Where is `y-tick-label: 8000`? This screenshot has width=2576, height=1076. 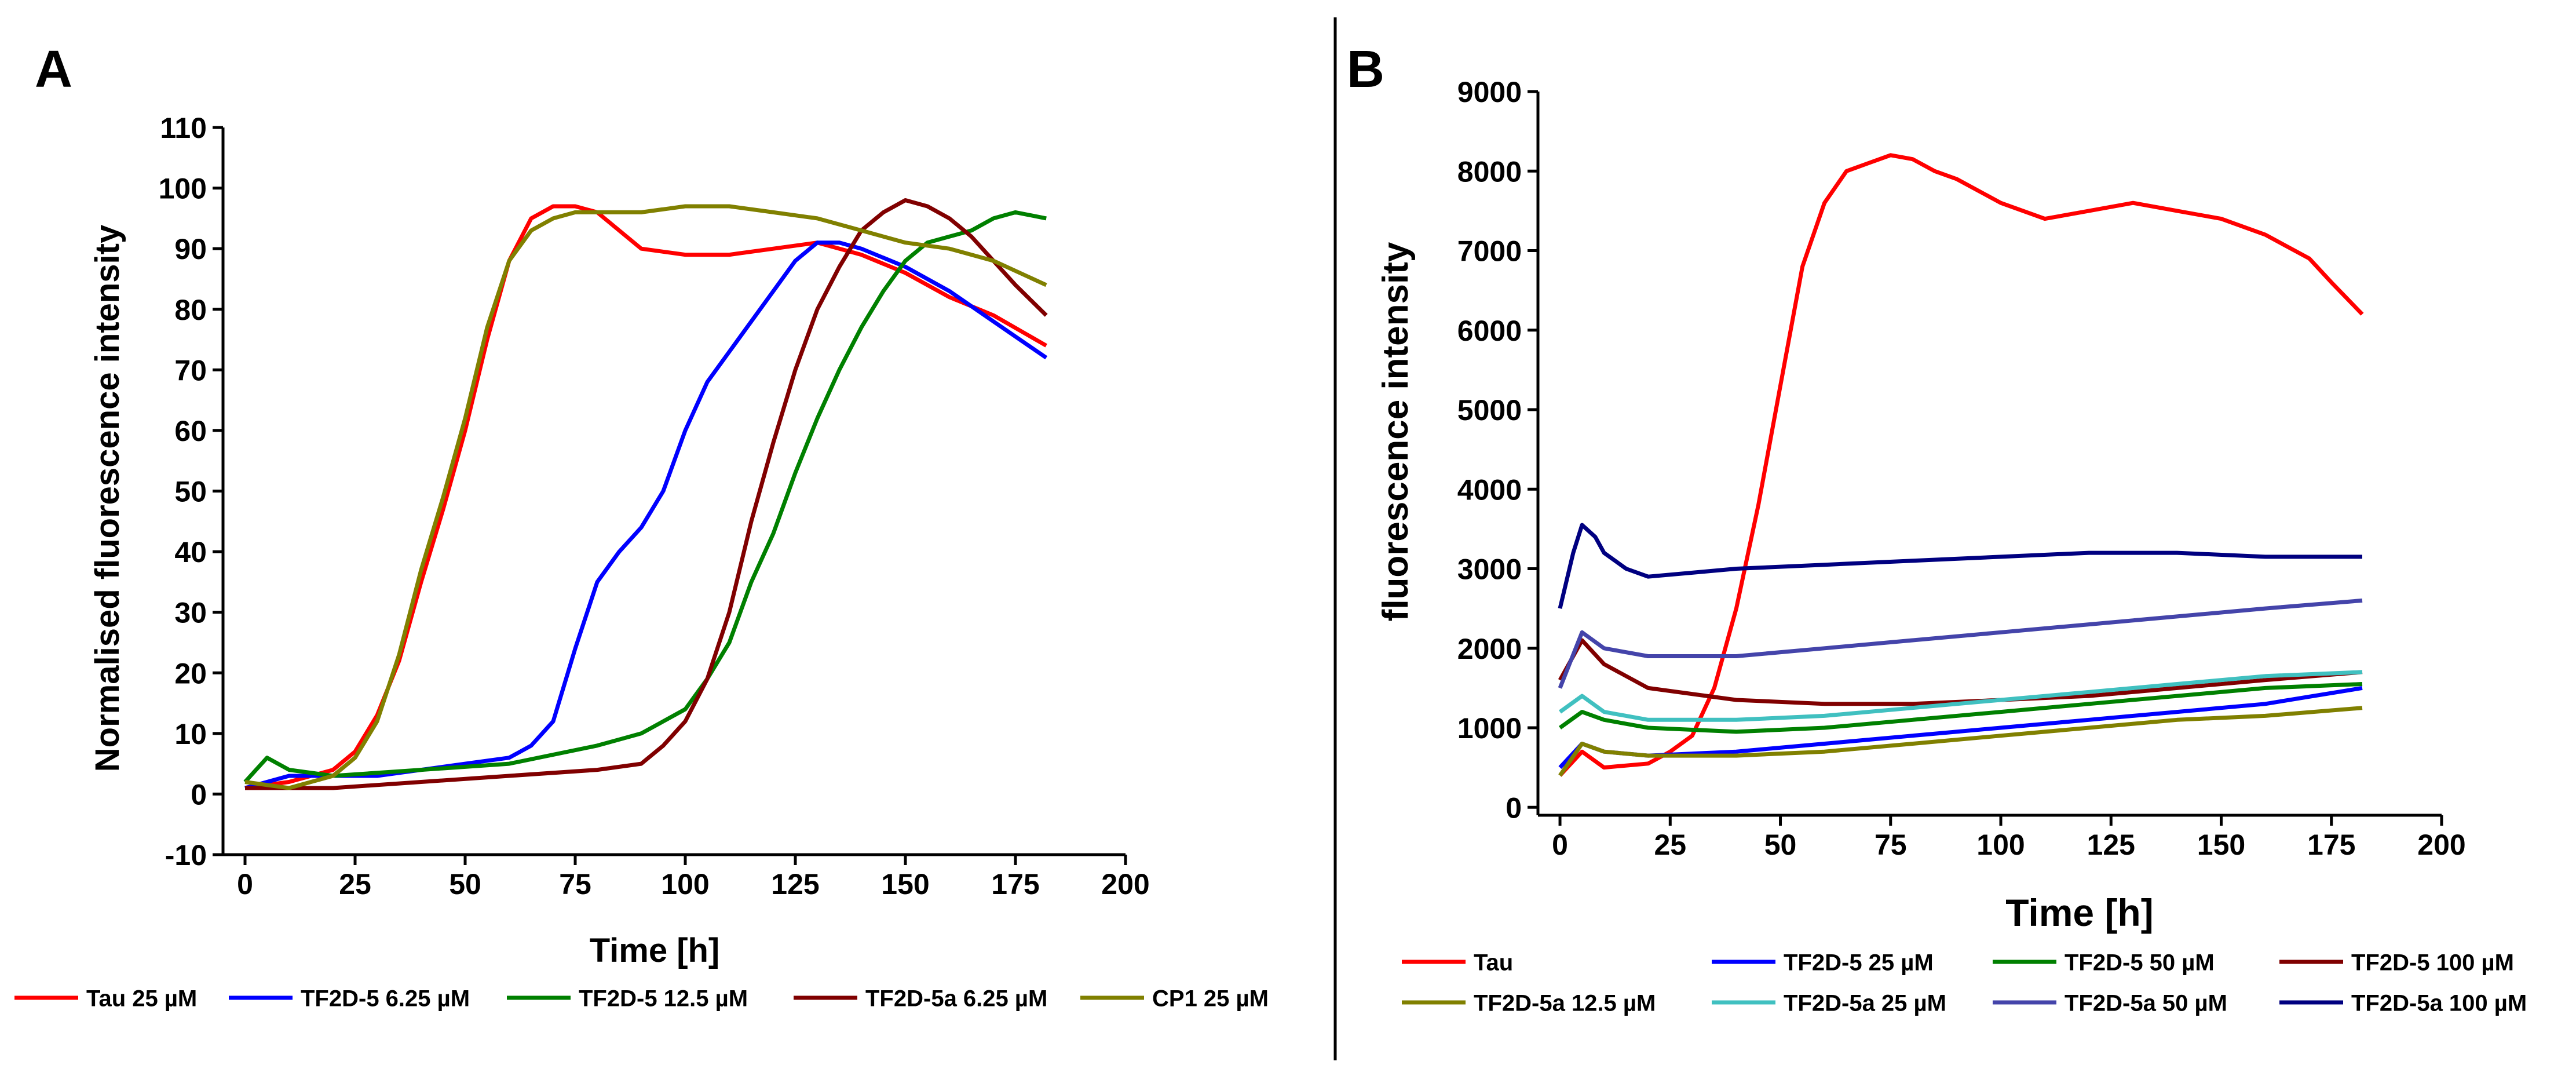
y-tick-label: 8000 is located at coordinates (1490, 171).